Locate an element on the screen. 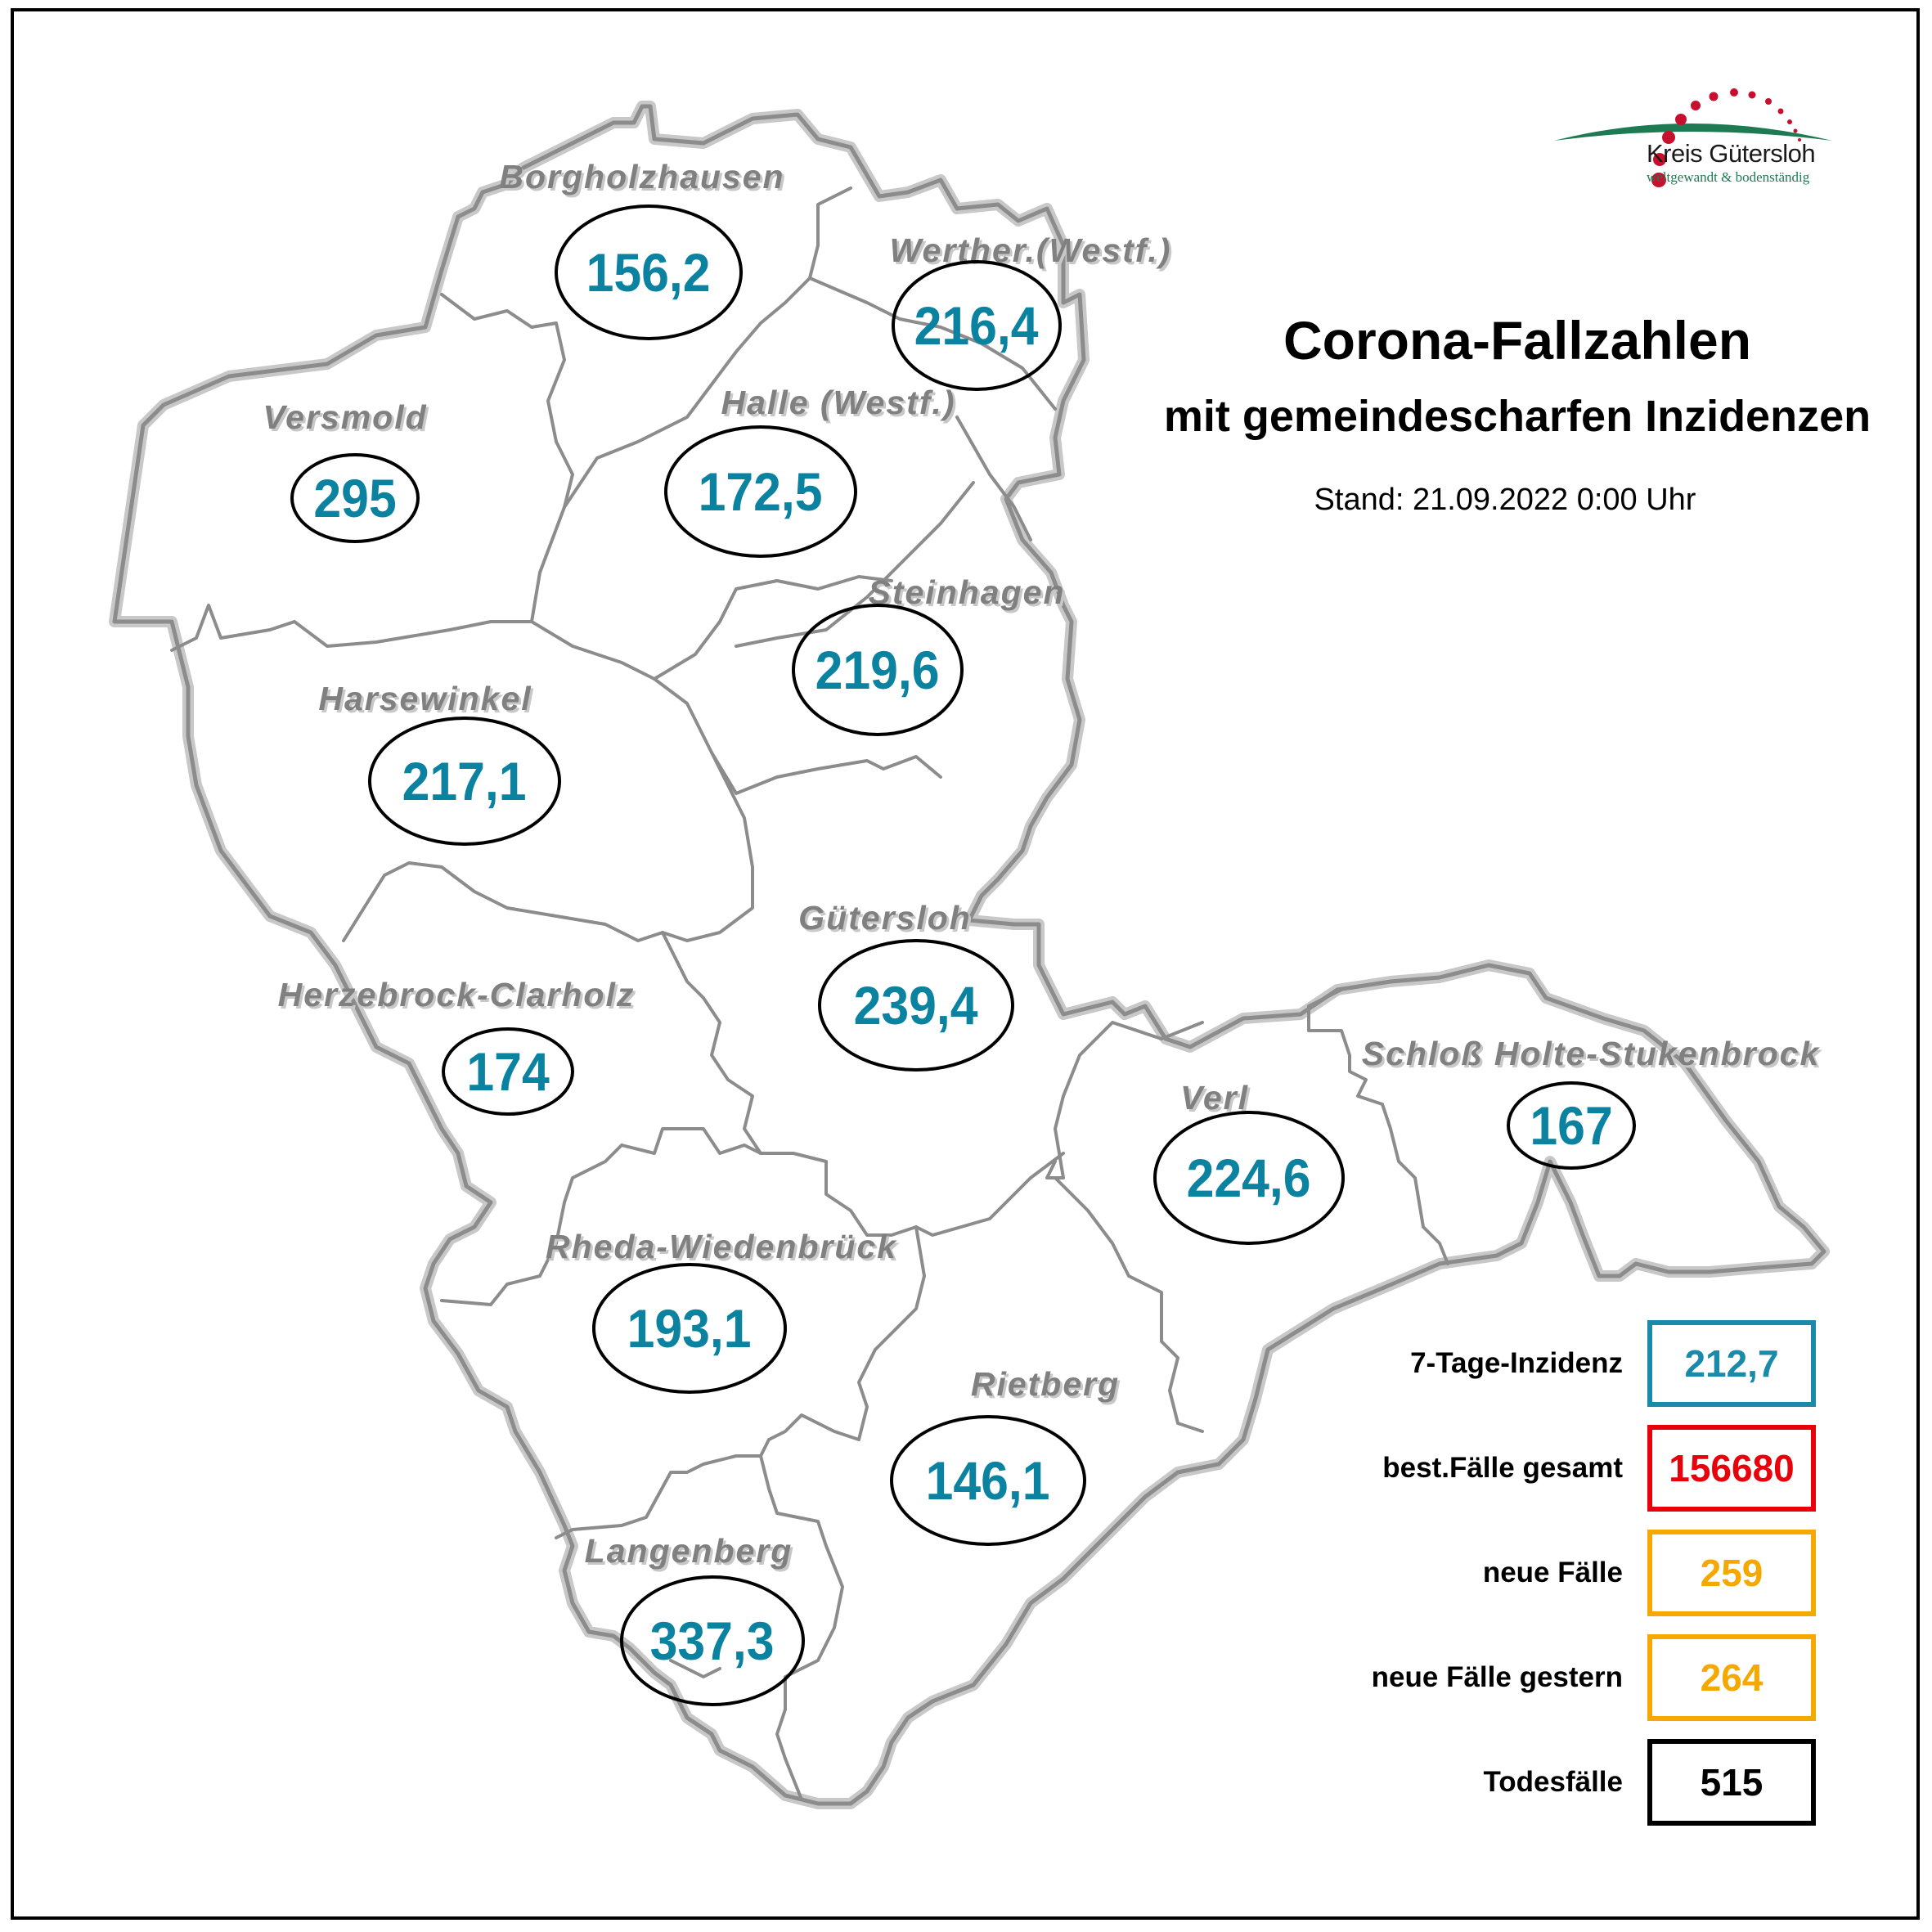 The image size is (1932, 1932). district-value-borgholzhausen: 156,2 is located at coordinates (649, 272).